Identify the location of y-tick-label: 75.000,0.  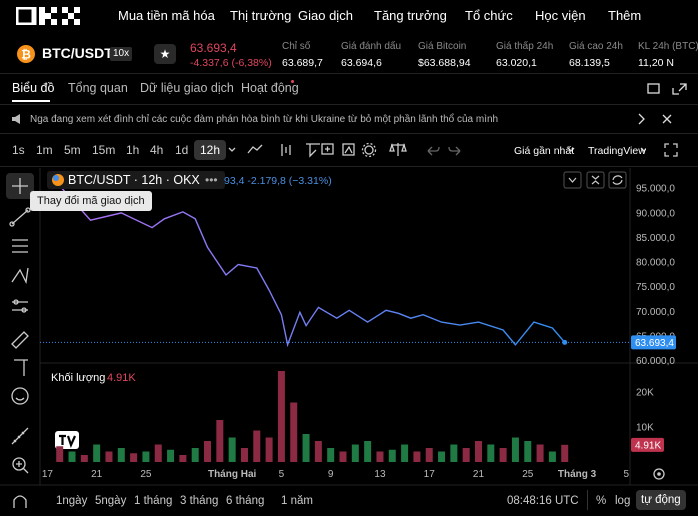
(655, 287).